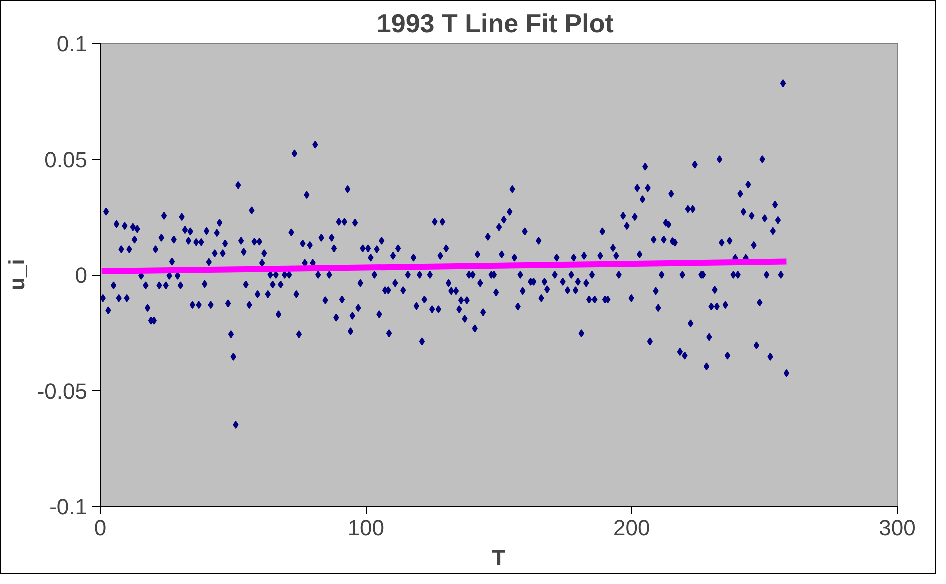 This screenshot has height=584, width=946. What do you see at coordinates (62, 391) in the screenshot?
I see `y-tick-label: -0.05` at bounding box center [62, 391].